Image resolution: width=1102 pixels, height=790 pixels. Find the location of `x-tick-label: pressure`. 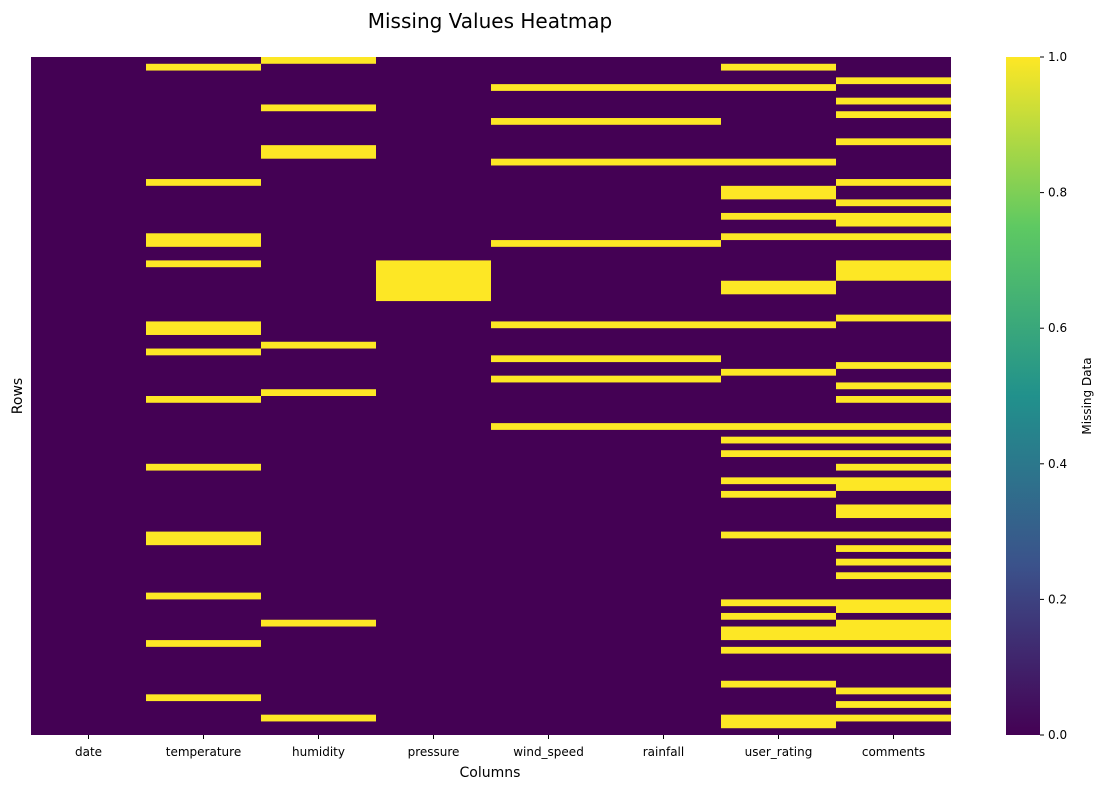

x-tick-label: pressure is located at coordinates (434, 752).